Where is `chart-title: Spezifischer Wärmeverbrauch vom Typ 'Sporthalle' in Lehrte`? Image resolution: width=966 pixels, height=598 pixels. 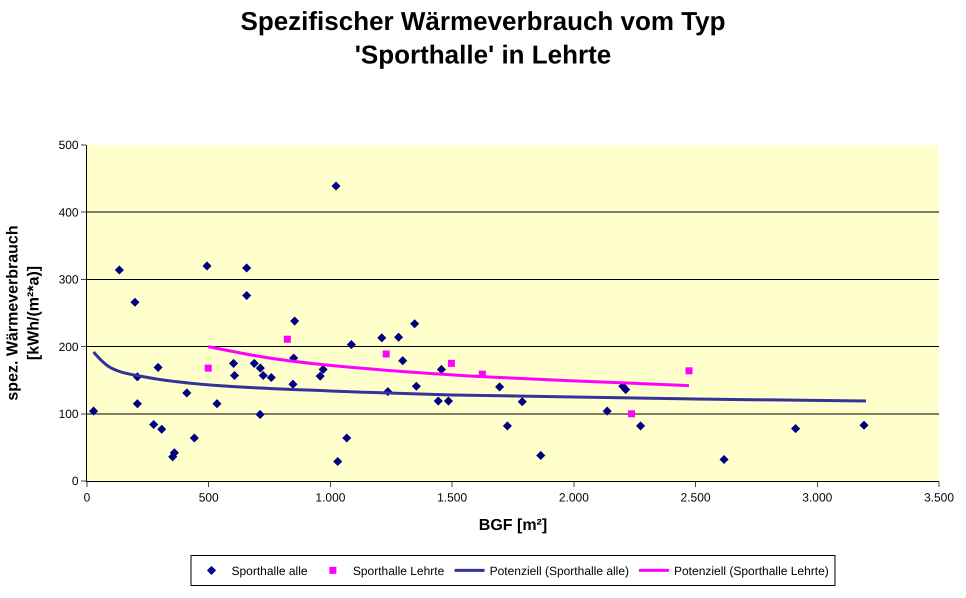
chart-title: Spezifischer Wärmeverbrauch vom Typ 'Sporthalle' in Lehrte is located at coordinates (483, 38).